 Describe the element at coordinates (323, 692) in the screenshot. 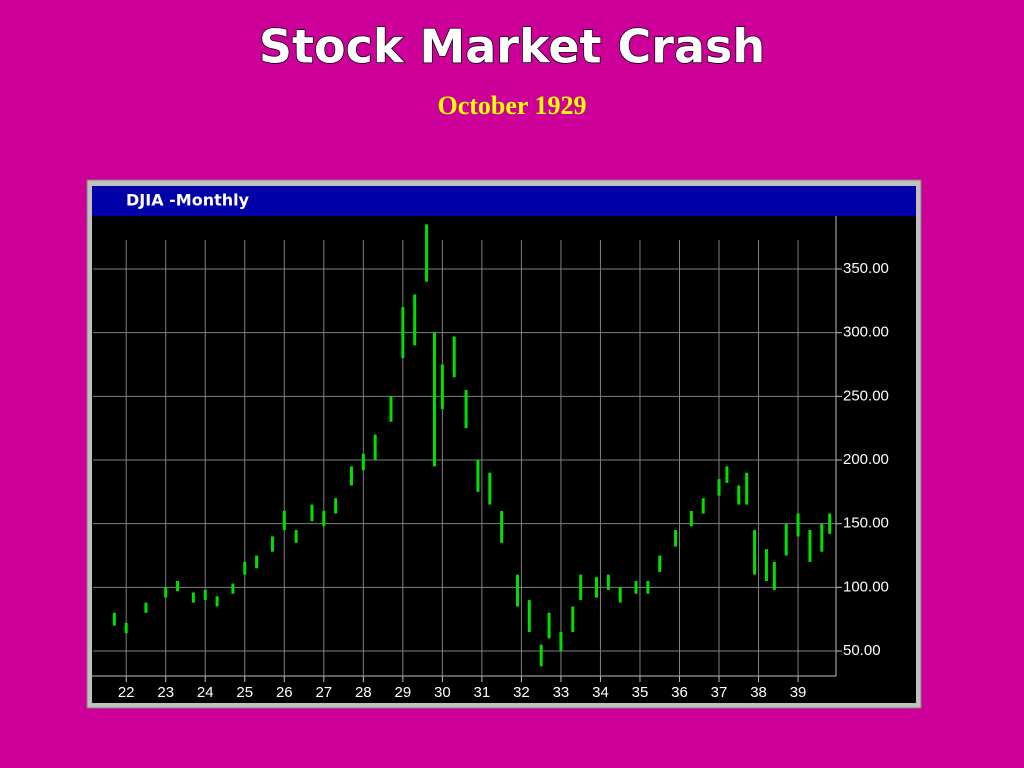

I see `x-tick-label: 27` at that location.